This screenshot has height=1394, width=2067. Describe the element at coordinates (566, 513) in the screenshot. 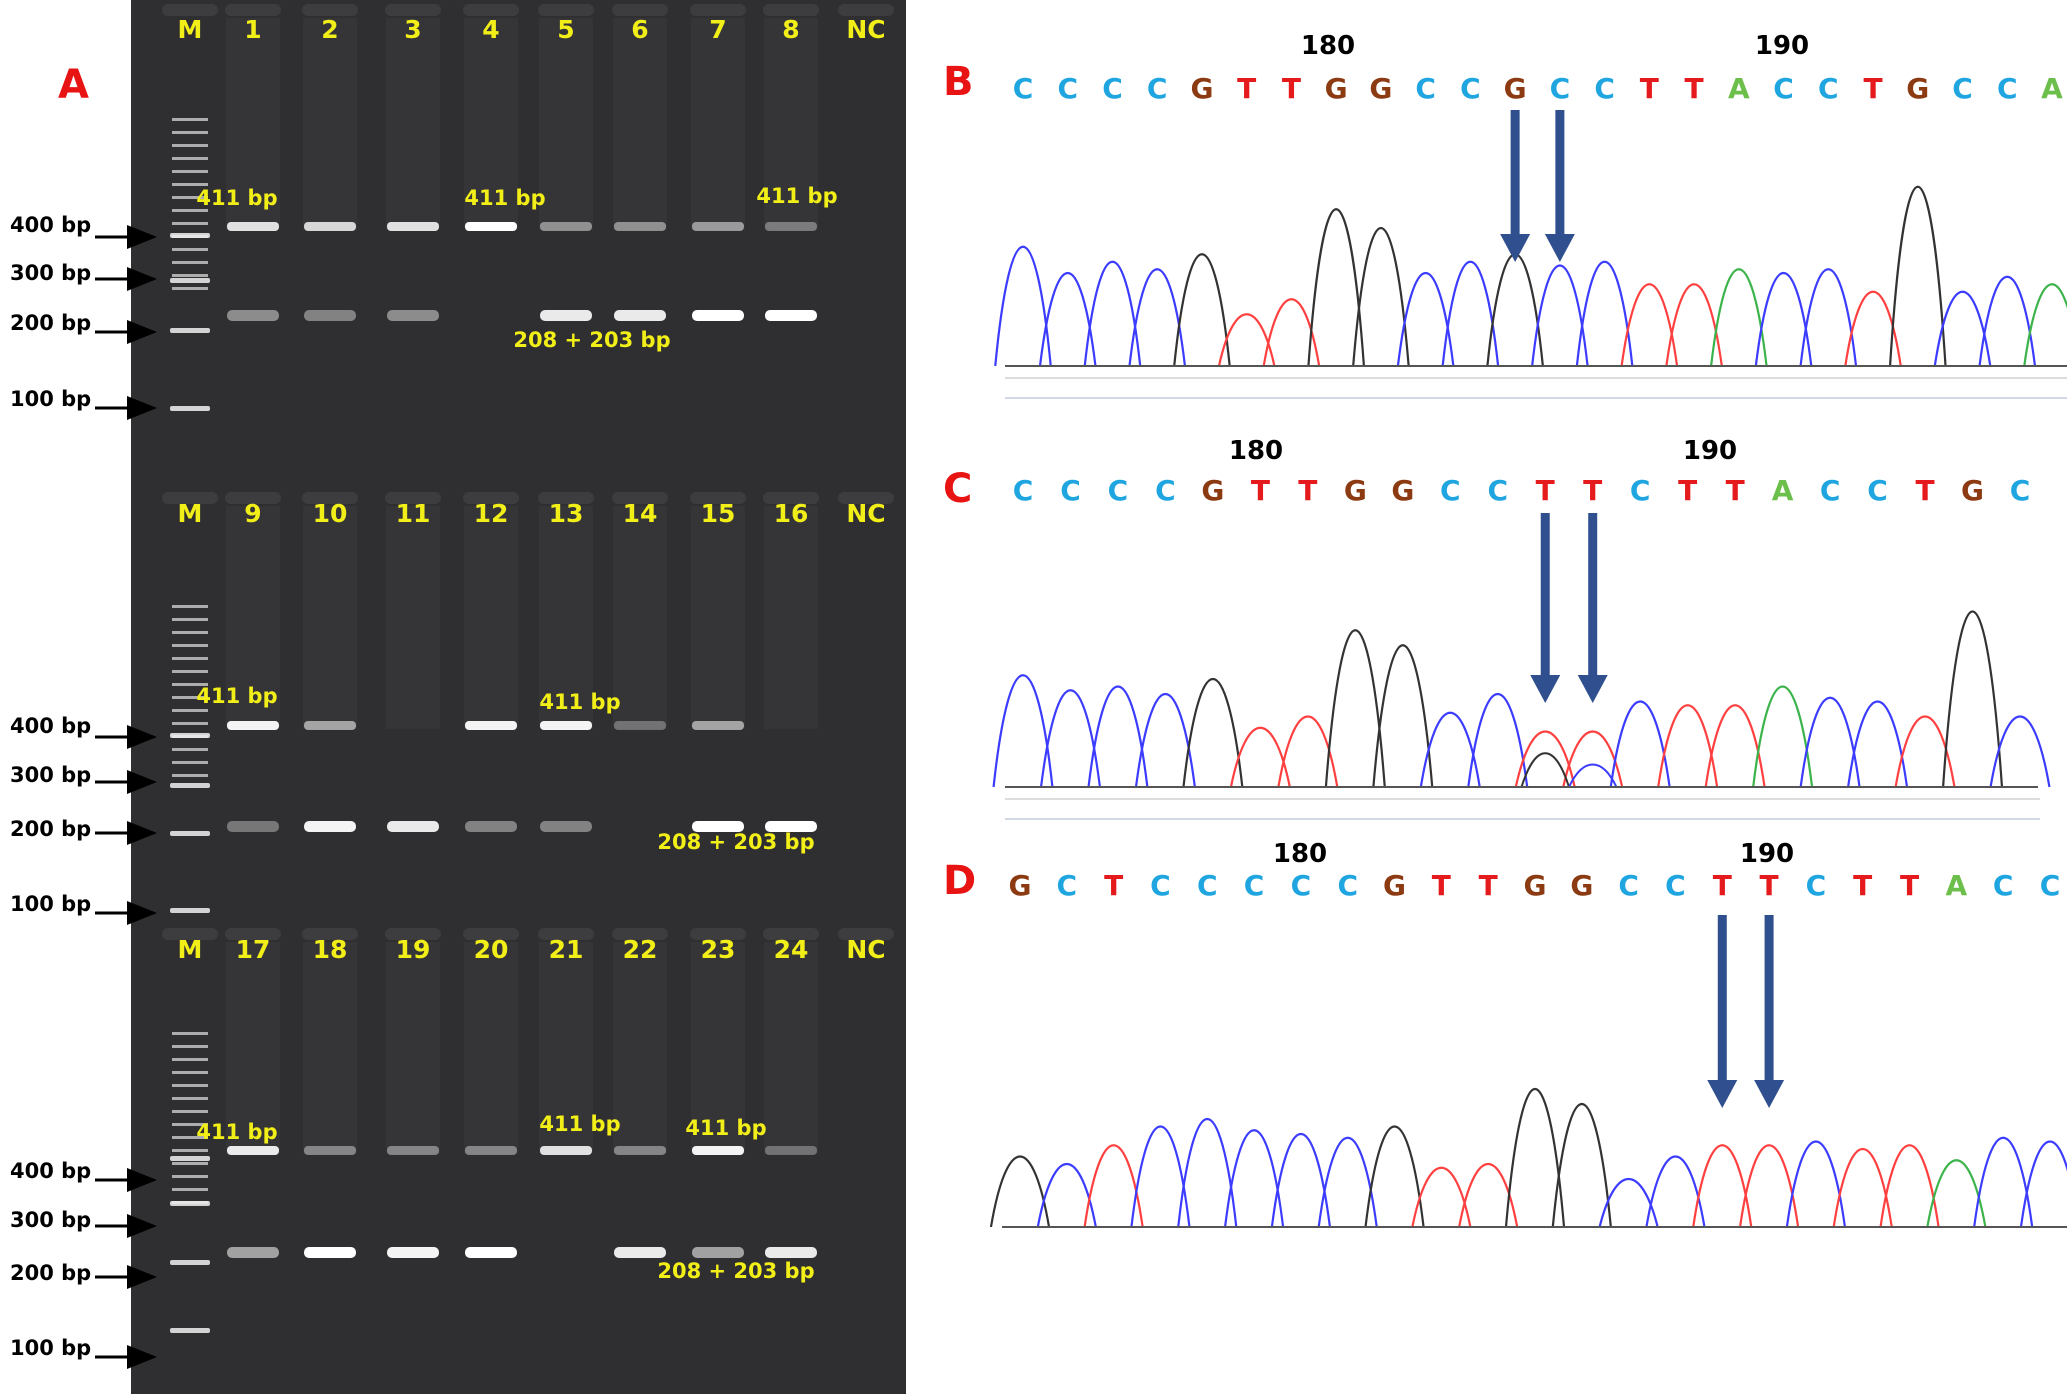

I see `lane-label: 13` at that location.